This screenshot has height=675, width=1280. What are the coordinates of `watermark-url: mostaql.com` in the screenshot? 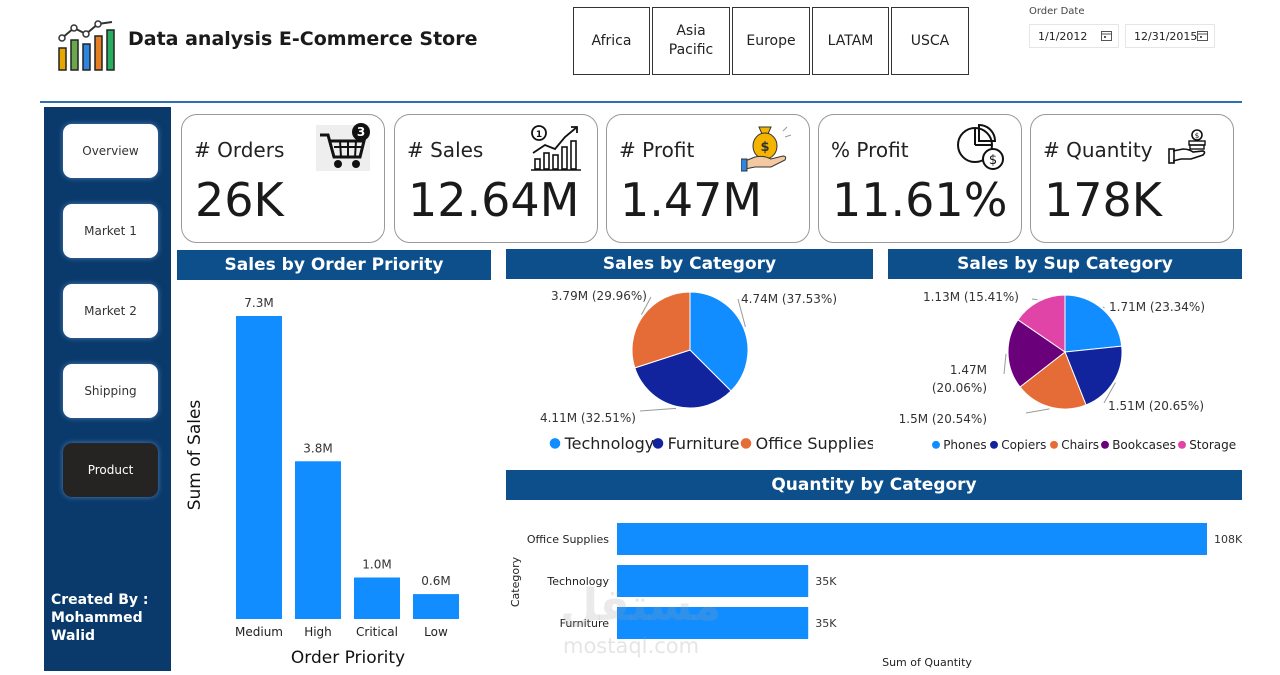 It's located at (631, 646).